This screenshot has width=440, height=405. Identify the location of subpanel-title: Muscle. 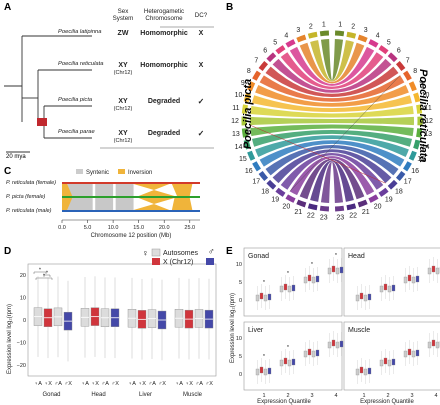
(359, 330).